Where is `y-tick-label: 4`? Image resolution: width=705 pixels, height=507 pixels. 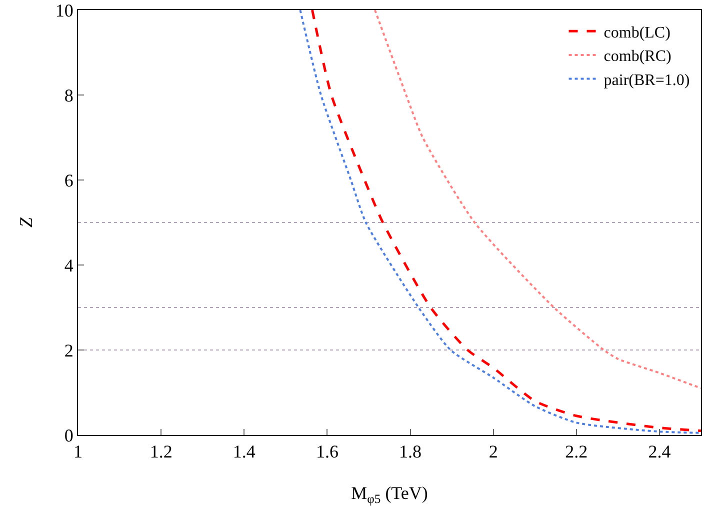
y-tick-label: 4 is located at coordinates (69, 265).